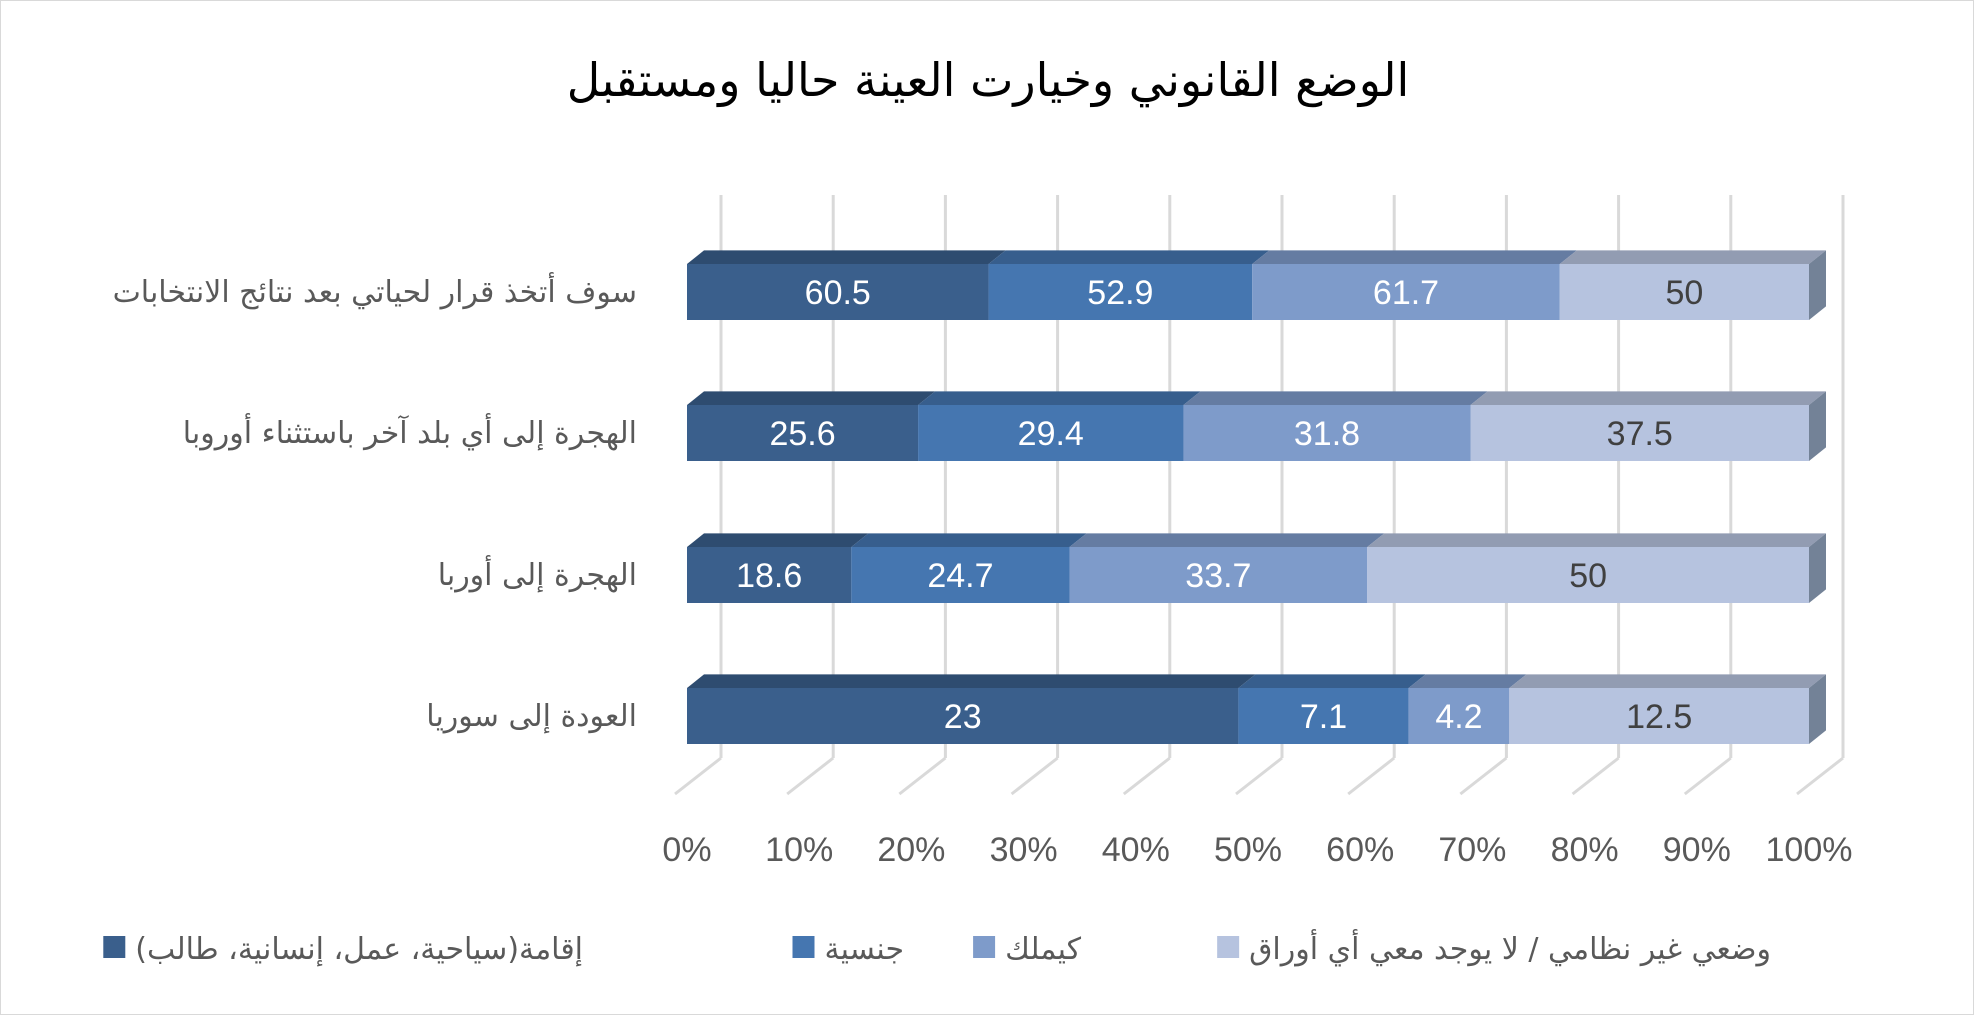 This screenshot has height=1017, width=1976. I want to click on data-label: 4.2, so click(1458, 717).